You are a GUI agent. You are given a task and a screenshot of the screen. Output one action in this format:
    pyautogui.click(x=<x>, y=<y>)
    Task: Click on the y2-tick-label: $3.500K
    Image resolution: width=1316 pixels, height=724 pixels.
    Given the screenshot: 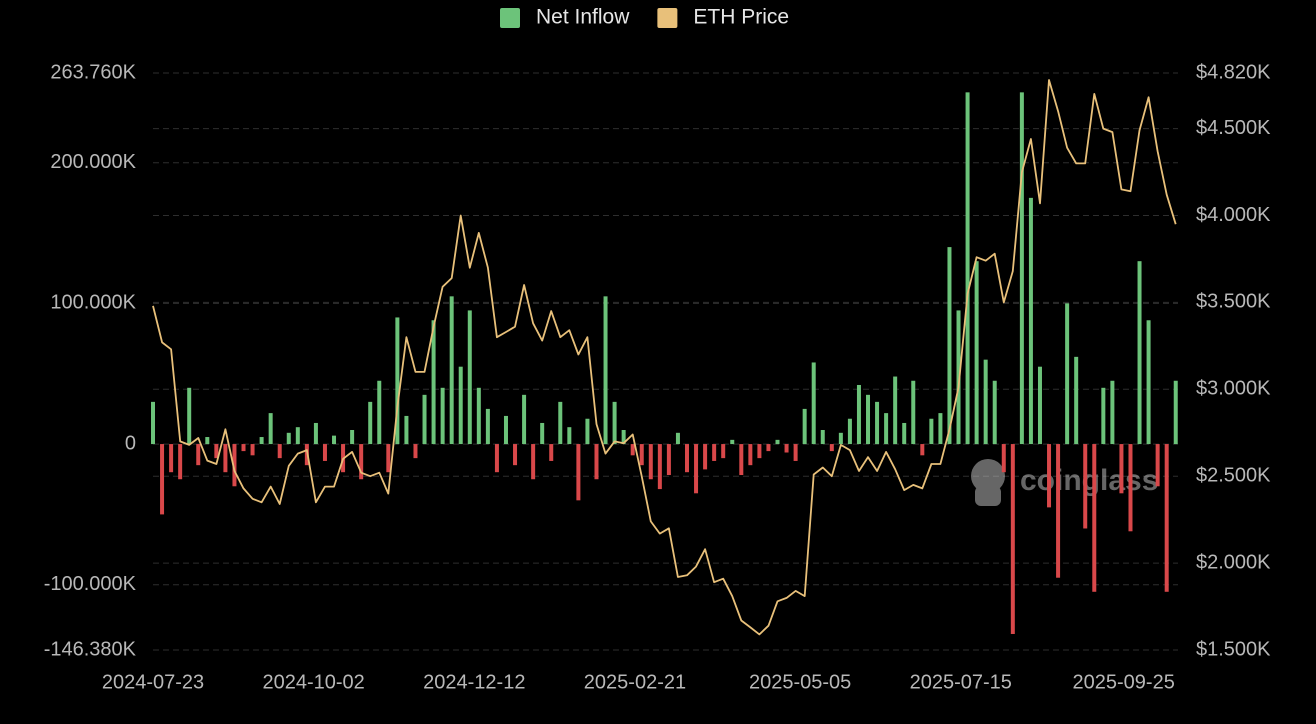 What is the action you would take?
    pyautogui.click(x=1233, y=302)
    